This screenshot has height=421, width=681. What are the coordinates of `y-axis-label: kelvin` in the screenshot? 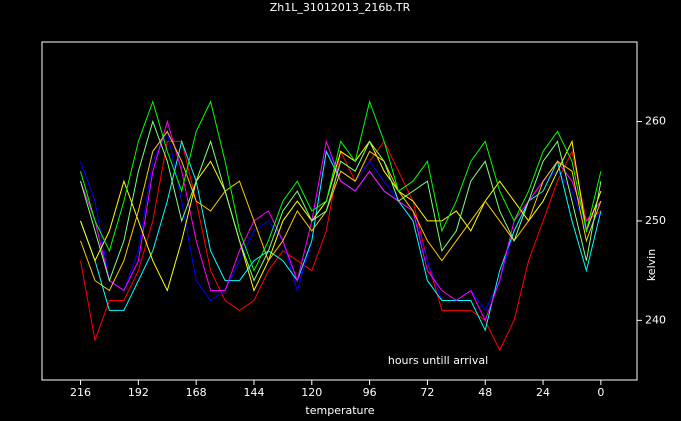 It's located at (651, 265).